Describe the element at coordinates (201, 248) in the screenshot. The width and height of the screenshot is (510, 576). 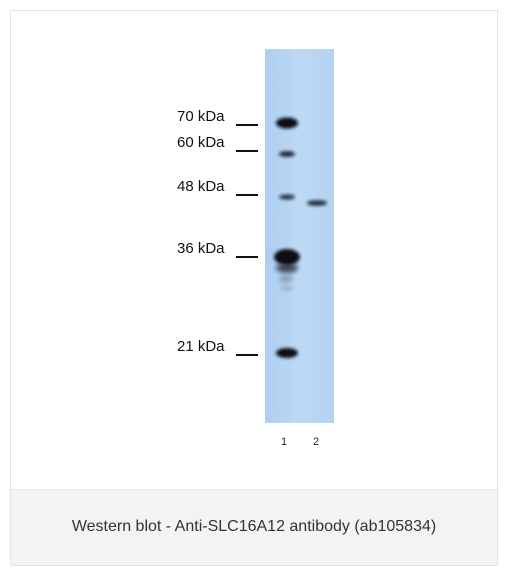
I see `marker-label-36kda: 36 kDa` at that location.